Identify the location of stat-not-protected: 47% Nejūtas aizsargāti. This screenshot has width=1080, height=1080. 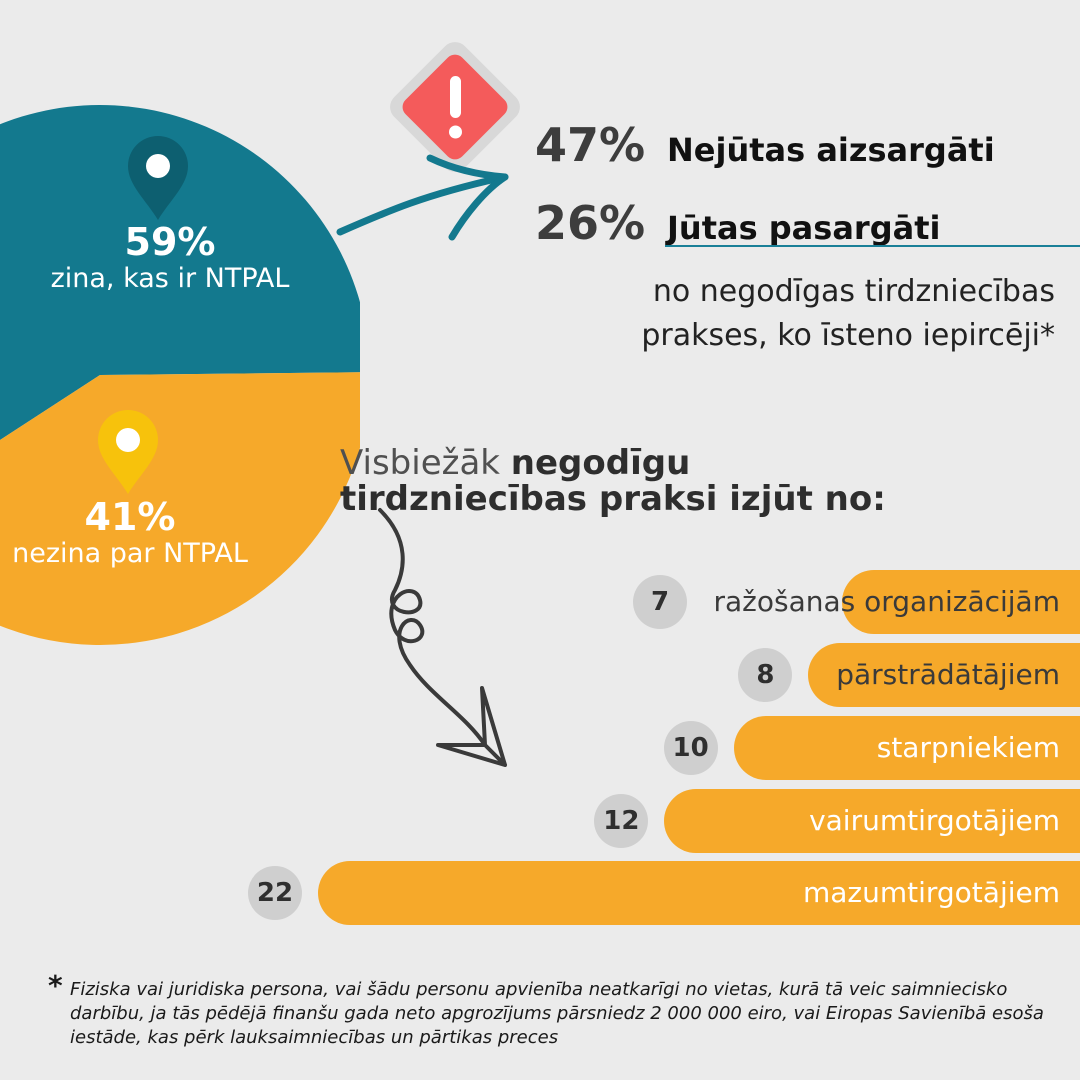
(765, 145).